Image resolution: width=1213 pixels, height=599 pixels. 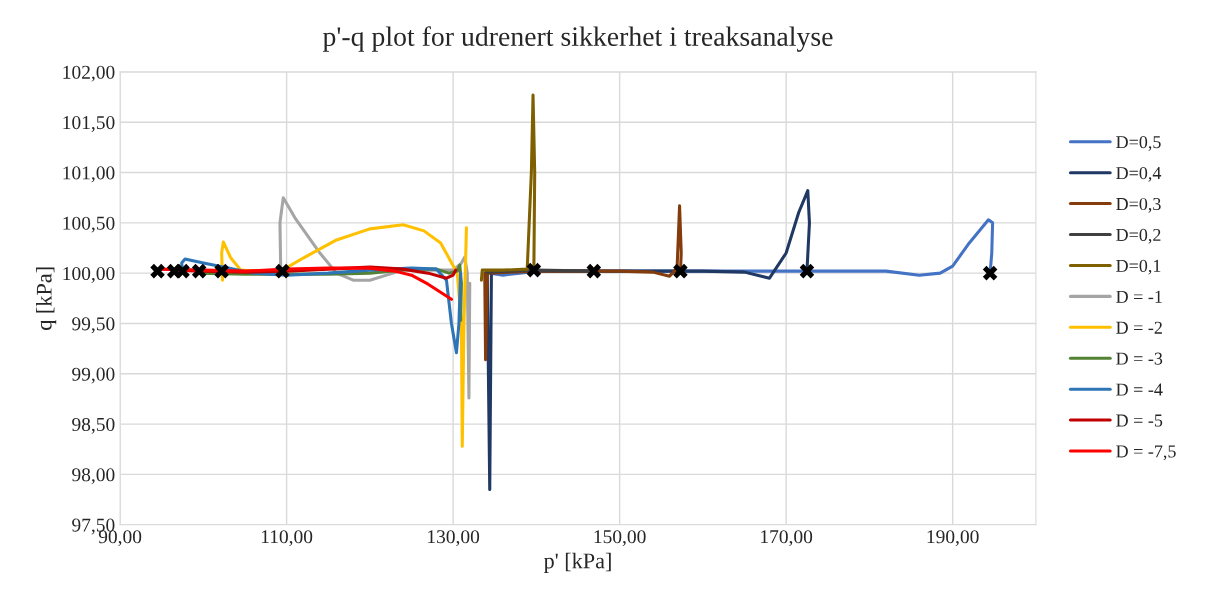 I want to click on legend-label: D = -7,5, so click(x=1146, y=453).